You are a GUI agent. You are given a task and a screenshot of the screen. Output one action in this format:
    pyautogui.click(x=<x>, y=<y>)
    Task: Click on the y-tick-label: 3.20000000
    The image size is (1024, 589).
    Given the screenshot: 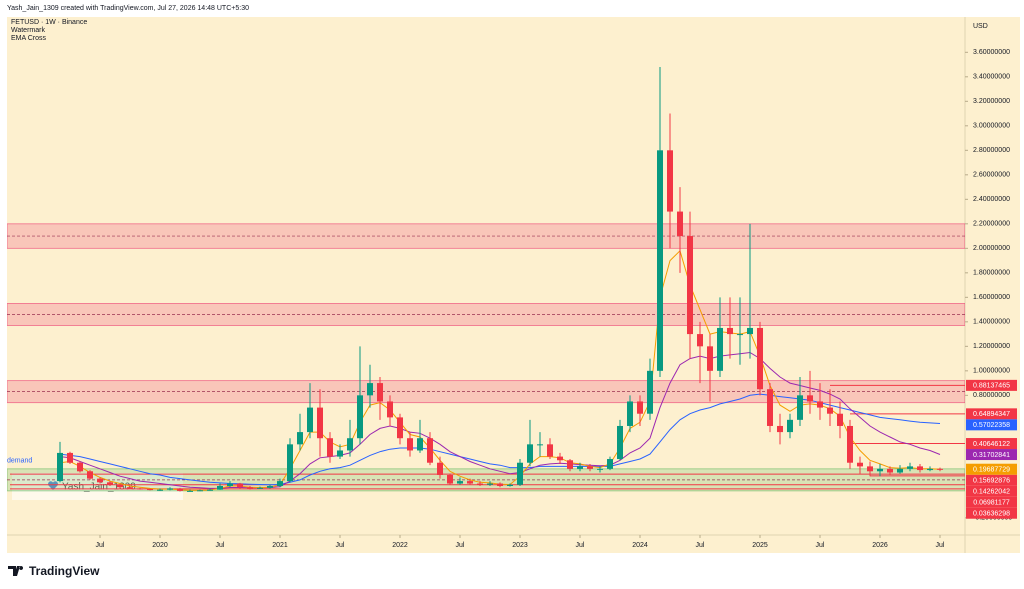 What is the action you would take?
    pyautogui.click(x=991, y=101)
    